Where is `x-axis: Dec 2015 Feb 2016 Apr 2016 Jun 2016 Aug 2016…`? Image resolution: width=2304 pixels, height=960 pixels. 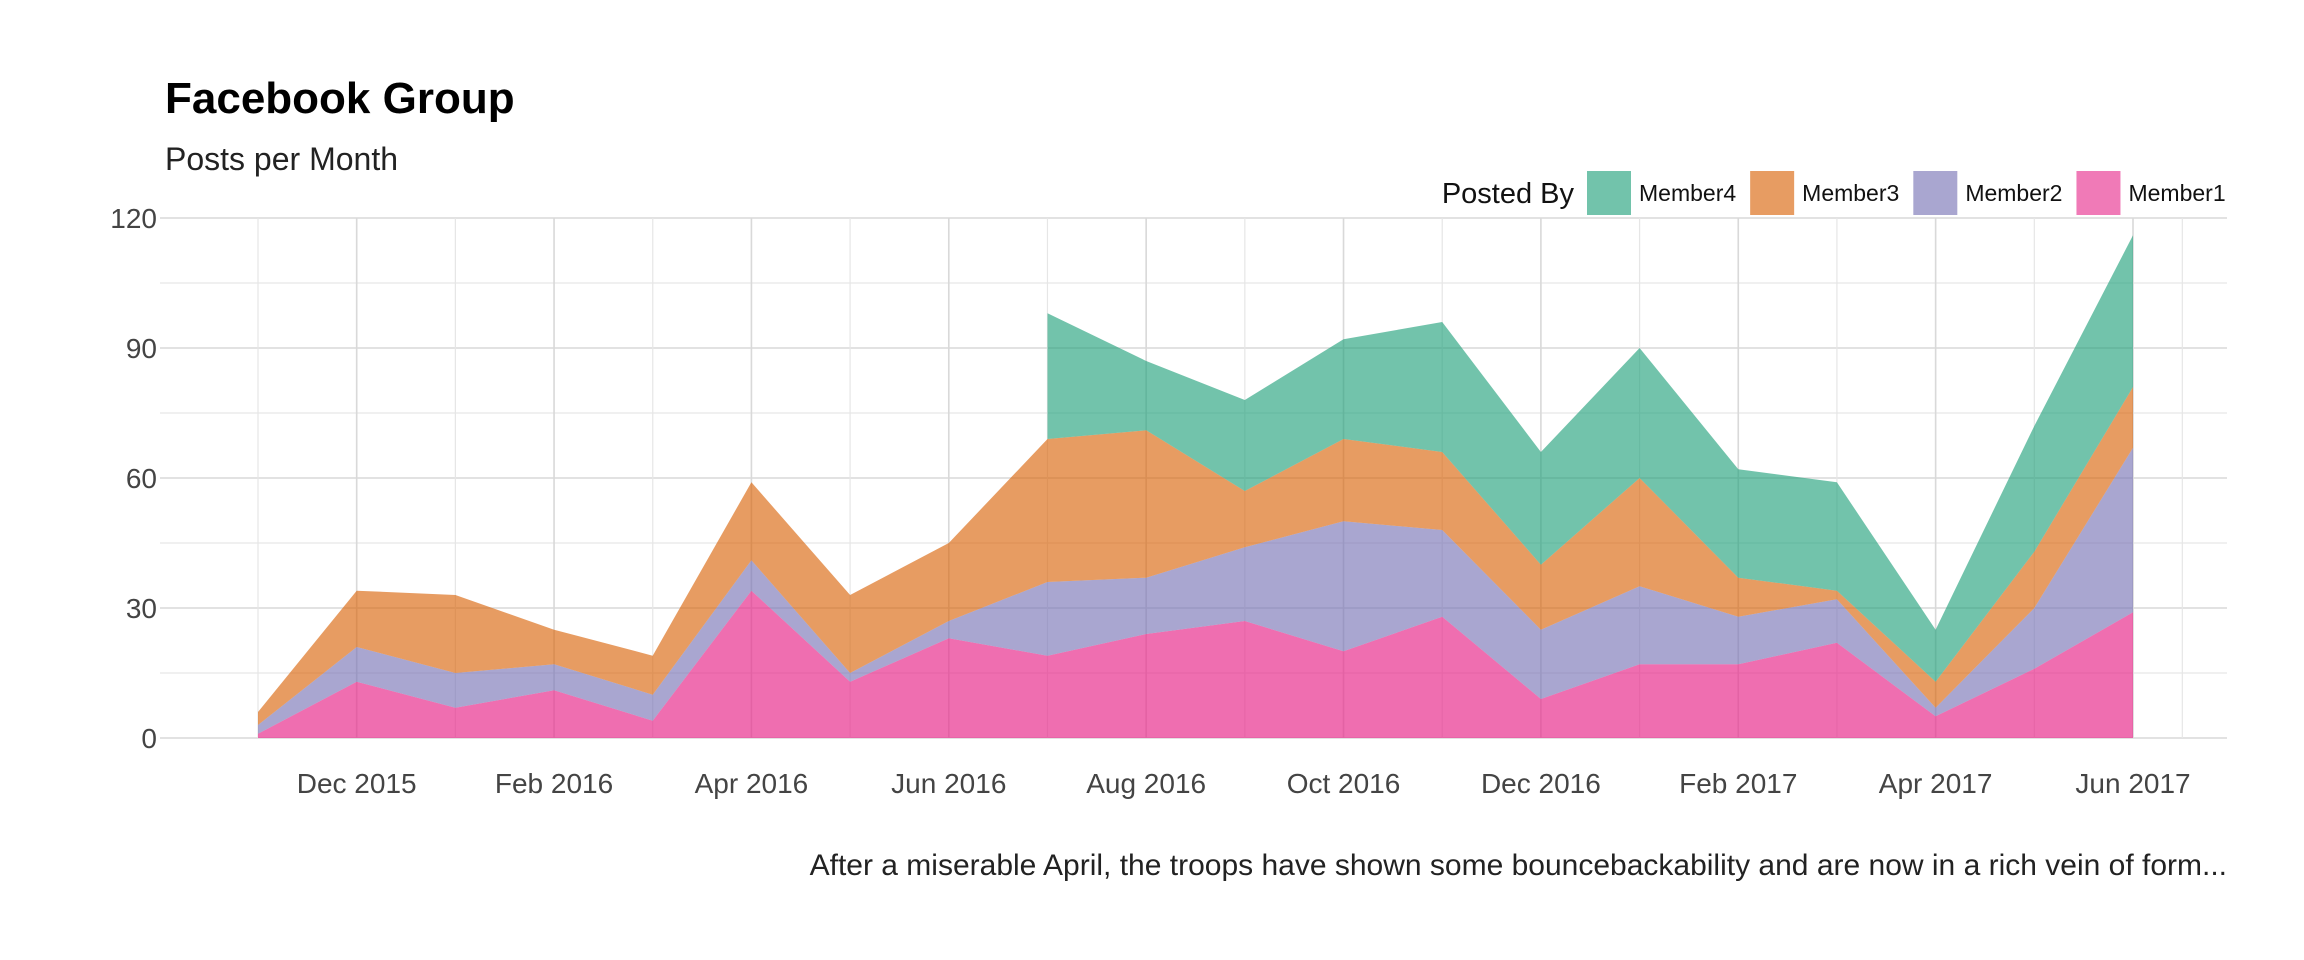 x-axis: Dec 2015 Feb 2016 Apr 2016 Jun 2016 Aug 2016… is located at coordinates (1244, 783).